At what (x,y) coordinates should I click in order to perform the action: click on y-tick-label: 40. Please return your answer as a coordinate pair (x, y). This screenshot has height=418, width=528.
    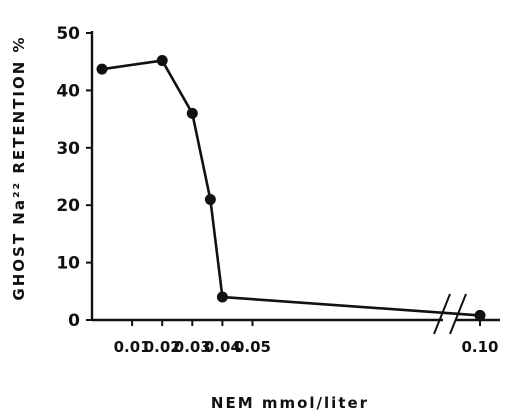
    Looking at the image, I should click on (68, 91).